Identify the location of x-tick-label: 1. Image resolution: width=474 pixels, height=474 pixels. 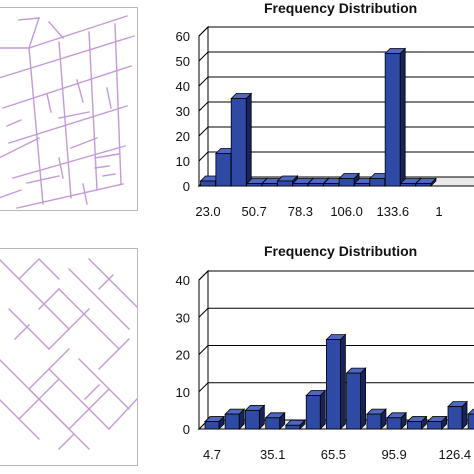
(438, 211).